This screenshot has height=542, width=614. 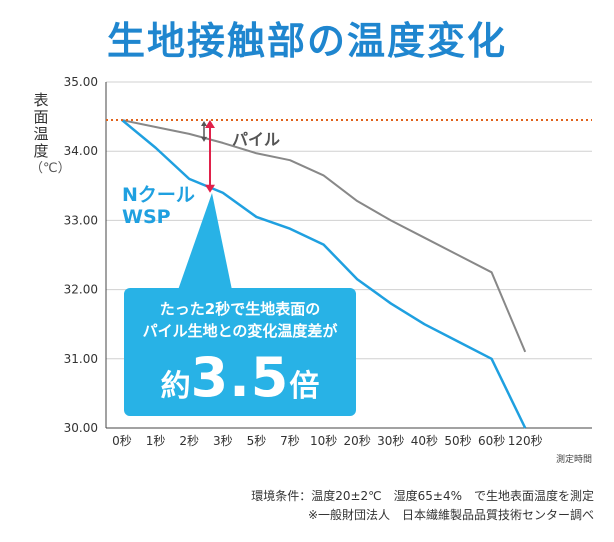 I want to click on x-tick-label: 60秒, so click(x=491, y=441).